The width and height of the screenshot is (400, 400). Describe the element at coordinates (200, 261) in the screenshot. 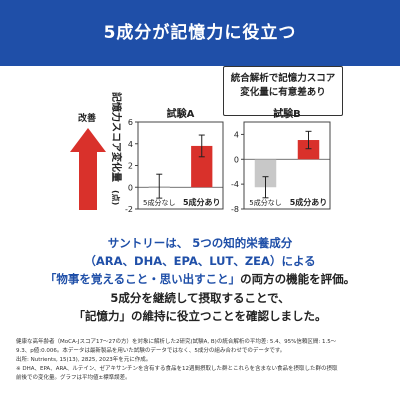

I see `summary-line-2: （ARA、DHA、EPA、LUT、ZEA）による` at that location.